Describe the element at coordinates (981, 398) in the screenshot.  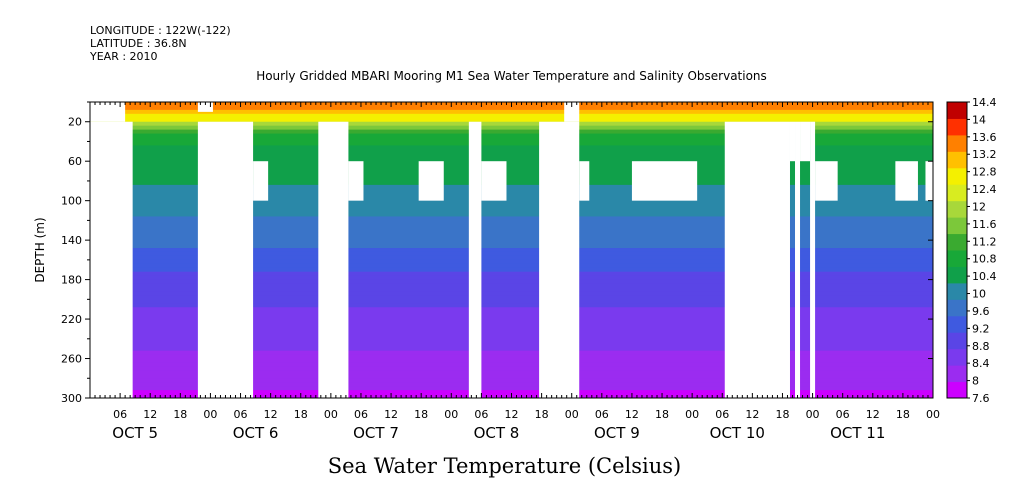
I see `colorbar-label: 7.6` at that location.